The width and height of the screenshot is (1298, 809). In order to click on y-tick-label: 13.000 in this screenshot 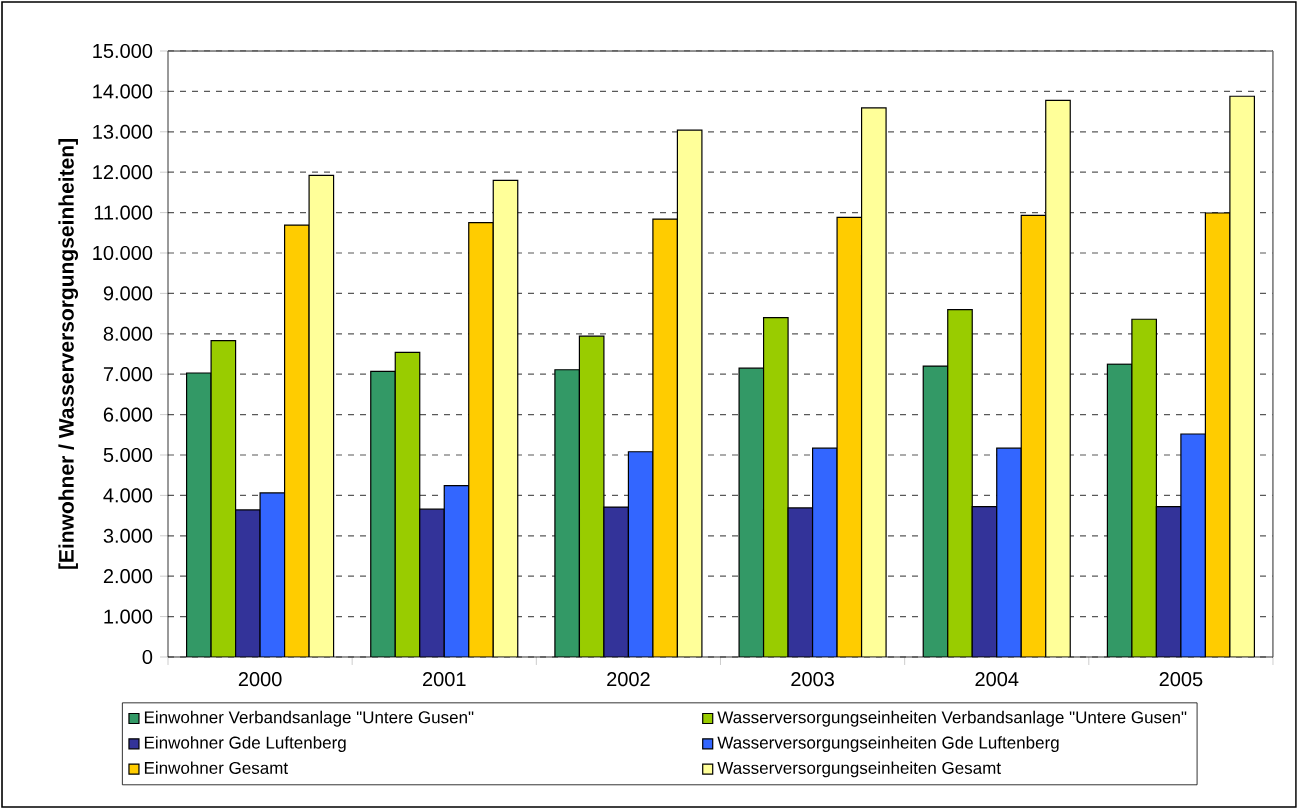, I will do `click(123, 131)`.